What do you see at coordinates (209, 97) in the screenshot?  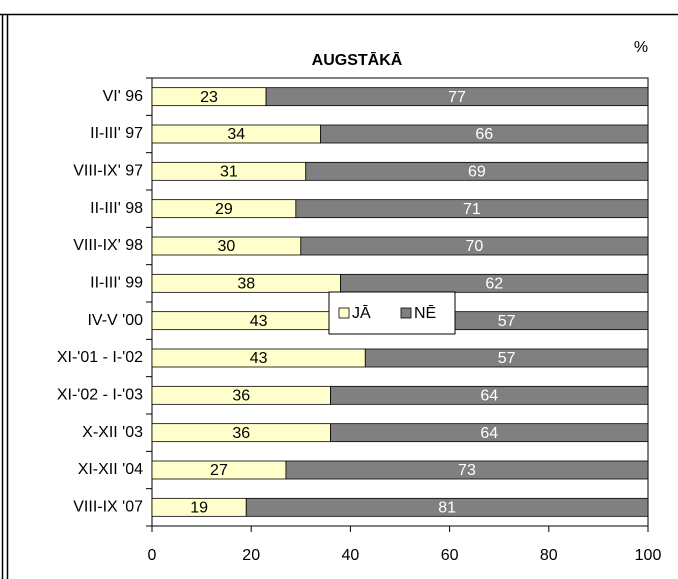 I see `value-label: 23` at bounding box center [209, 97].